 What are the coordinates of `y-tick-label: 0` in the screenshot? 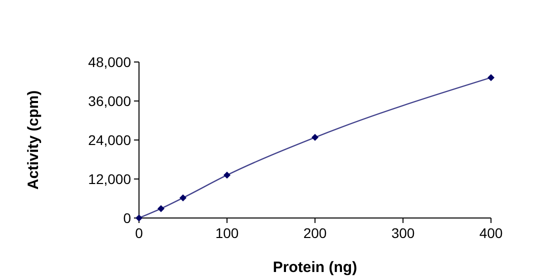 It's located at (127, 218).